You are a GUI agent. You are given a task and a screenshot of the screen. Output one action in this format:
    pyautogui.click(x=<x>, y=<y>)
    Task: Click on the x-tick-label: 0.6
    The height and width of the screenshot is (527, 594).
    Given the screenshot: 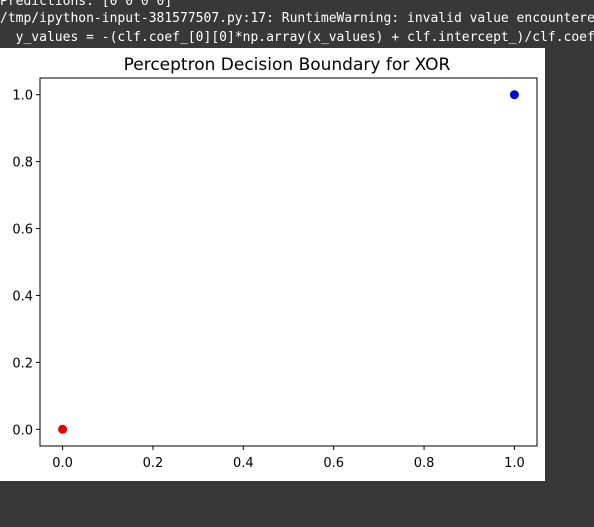 What is the action you would take?
    pyautogui.click(x=333, y=463)
    